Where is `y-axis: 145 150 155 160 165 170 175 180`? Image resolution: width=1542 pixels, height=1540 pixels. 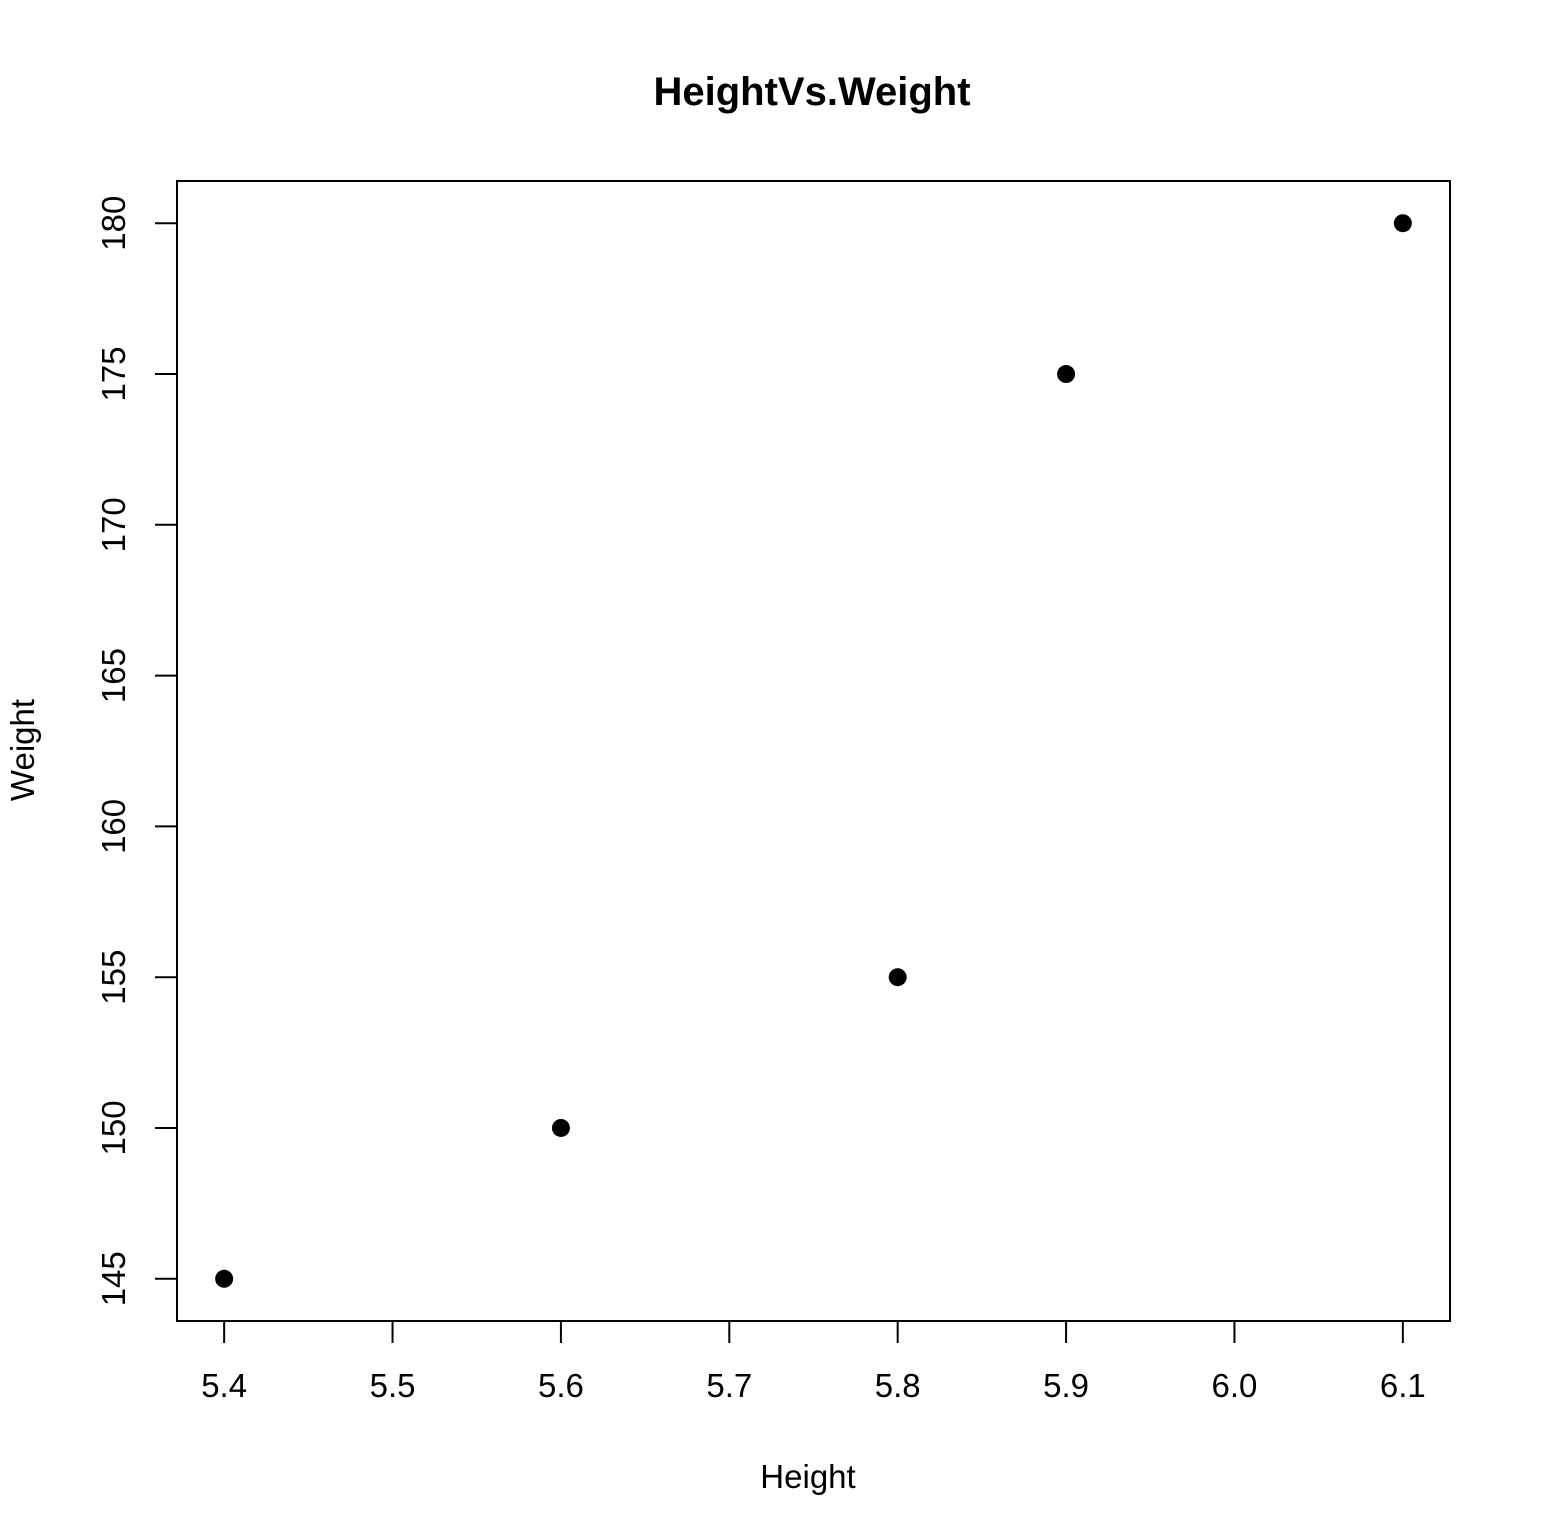 y-axis: 145 150 155 160 165 170 175 180 is located at coordinates (136, 751).